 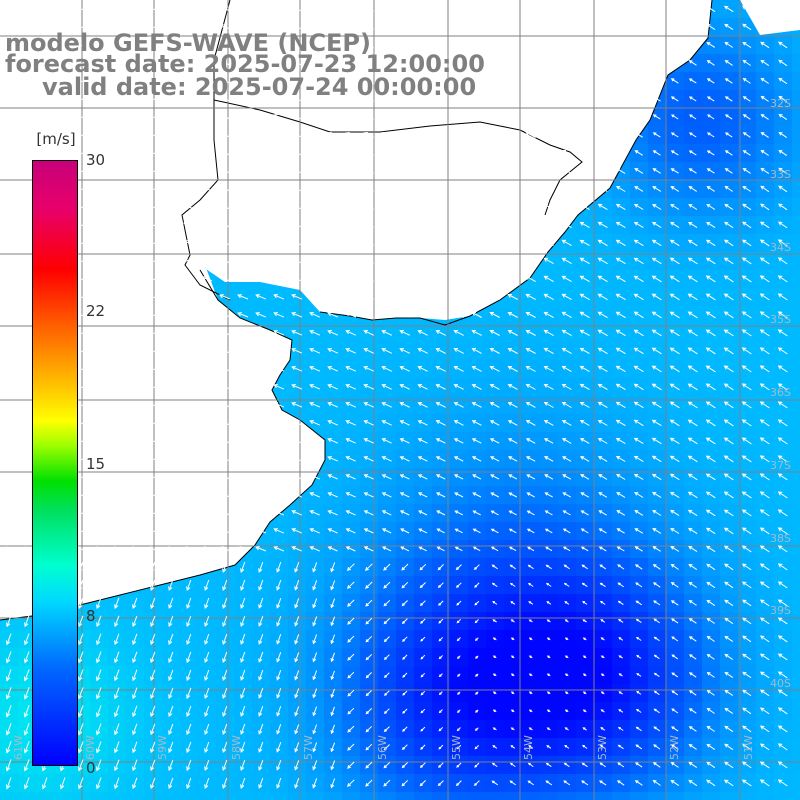 What do you see at coordinates (91, 768) in the screenshot?
I see `colorbar-tick-0: 0` at bounding box center [91, 768].